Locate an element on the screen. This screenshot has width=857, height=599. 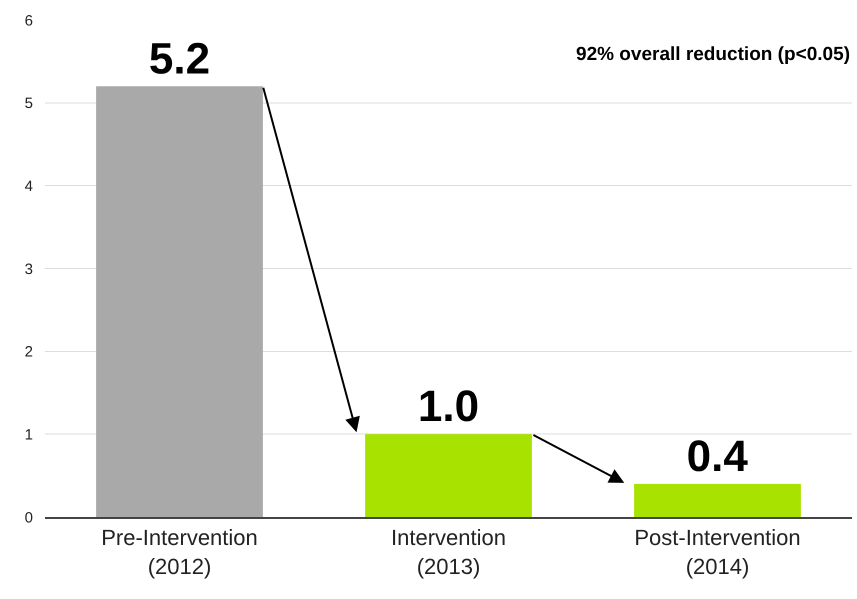
y-tick-label: 1 is located at coordinates (28, 435).